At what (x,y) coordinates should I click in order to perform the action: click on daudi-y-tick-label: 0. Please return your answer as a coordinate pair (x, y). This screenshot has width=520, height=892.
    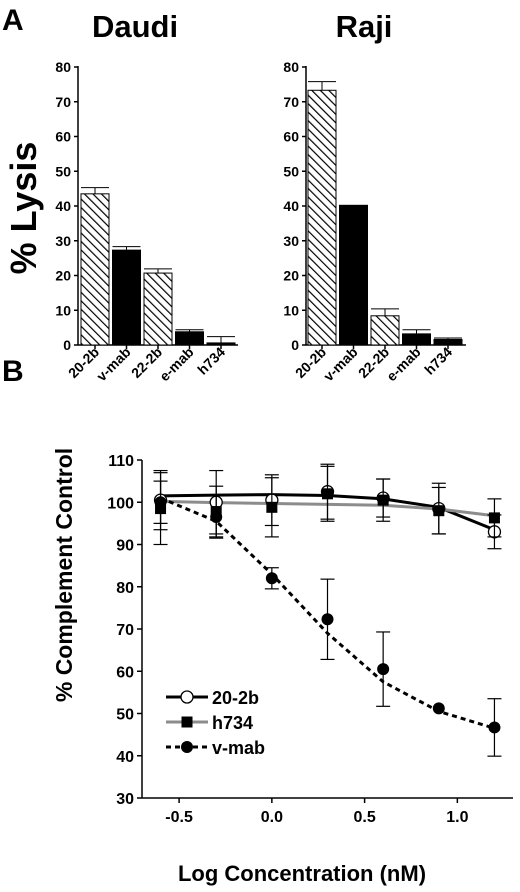
    Looking at the image, I should click on (67, 345).